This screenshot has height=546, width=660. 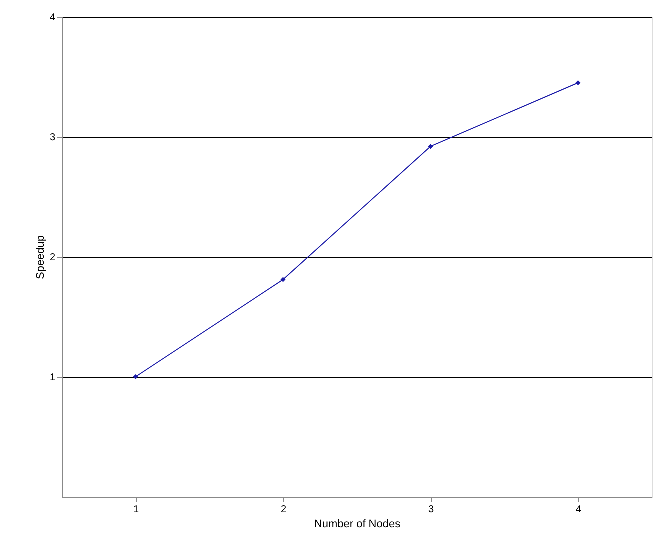 I want to click on x-tick-label: 2, so click(x=283, y=510).